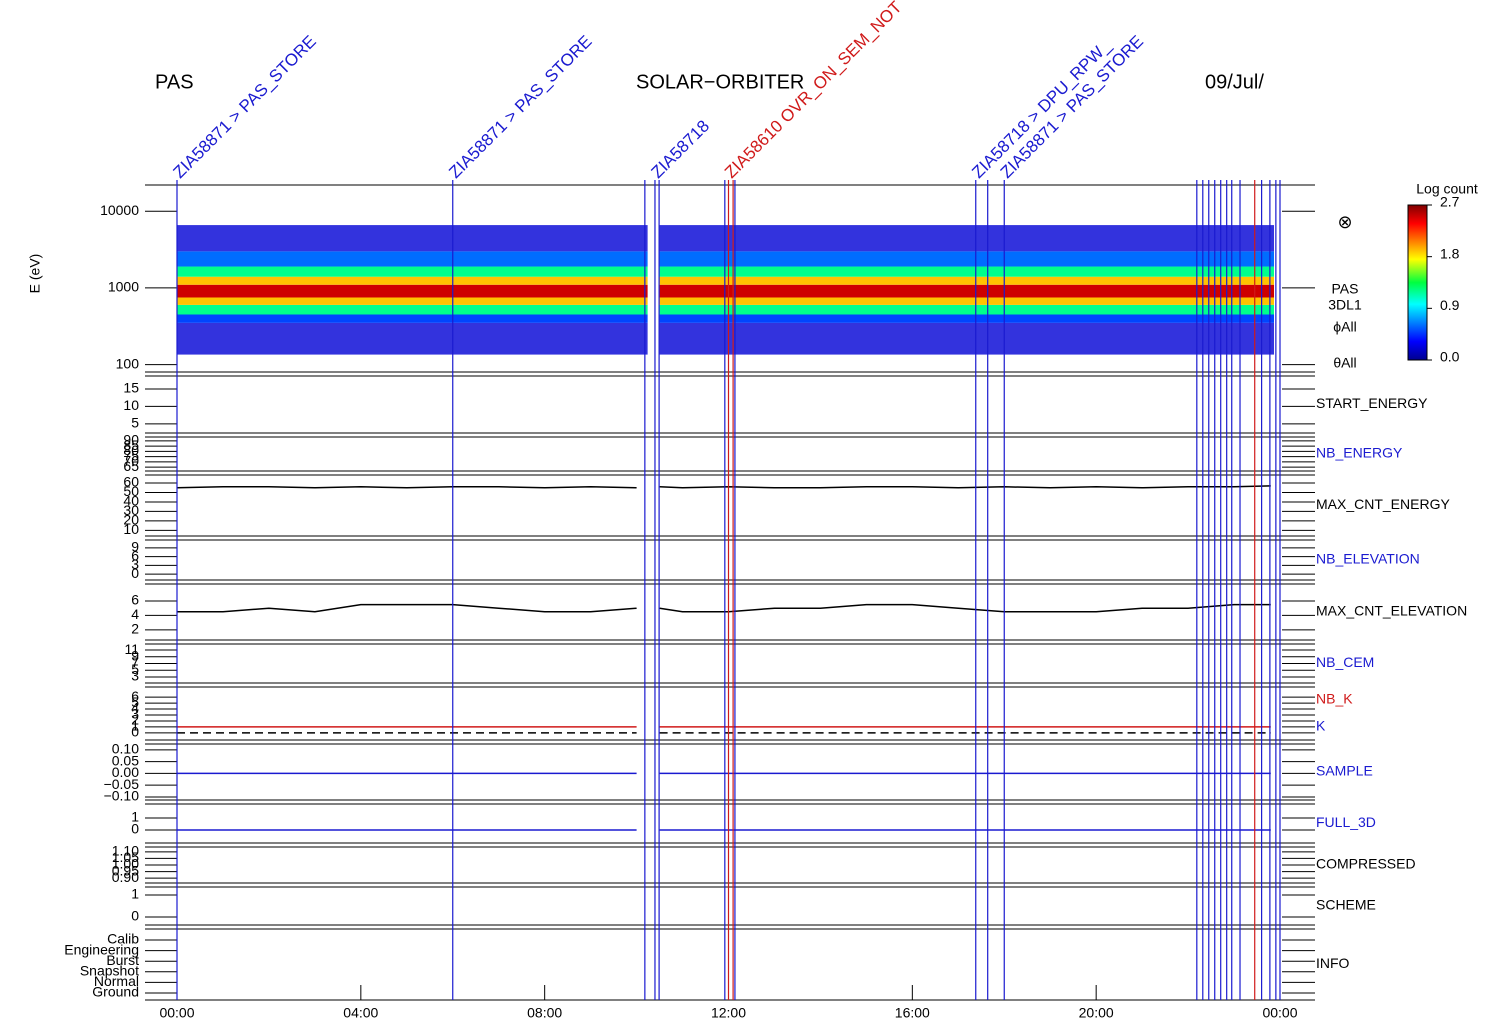 This screenshot has width=1512, height=1020. Describe the element at coordinates (1359, 453) in the screenshot. I see `panel-label: NB_ENERGY` at that location.